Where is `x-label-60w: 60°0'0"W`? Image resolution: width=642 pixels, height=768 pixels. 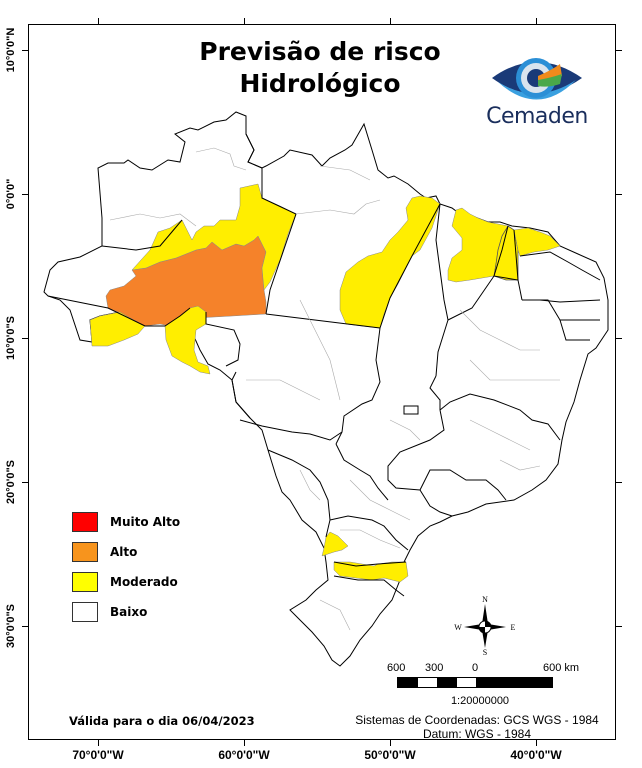 x-label-60w: 60°0'0"W is located at coordinates (244, 755).